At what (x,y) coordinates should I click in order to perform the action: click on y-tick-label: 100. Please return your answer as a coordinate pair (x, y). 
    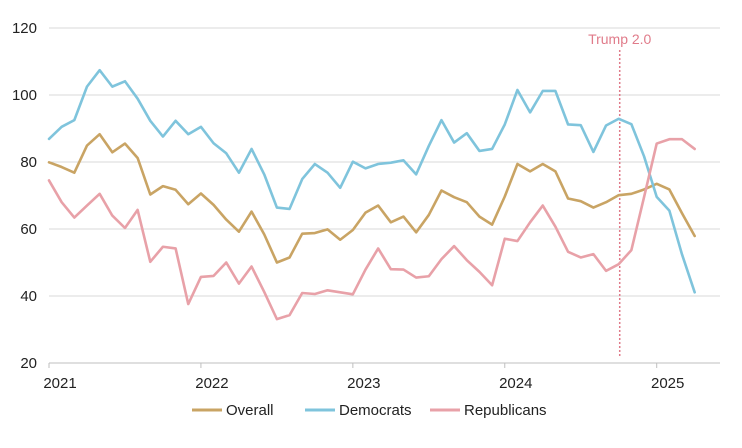
    Looking at the image, I should click on (24, 95).